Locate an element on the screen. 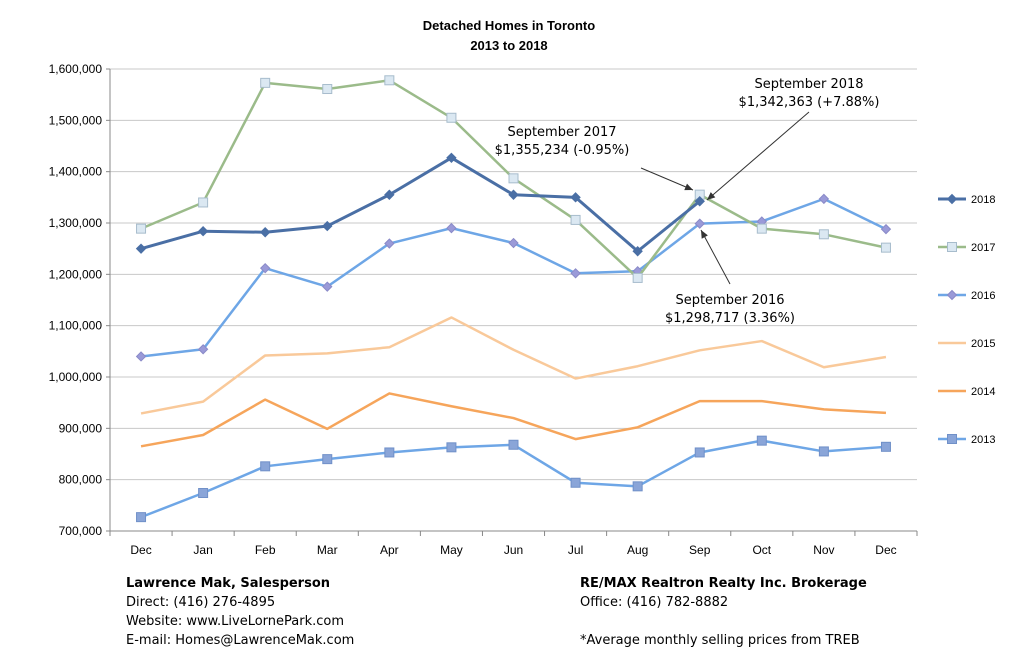 The width and height of the screenshot is (1024, 657). series-2018 is located at coordinates (420, 204).